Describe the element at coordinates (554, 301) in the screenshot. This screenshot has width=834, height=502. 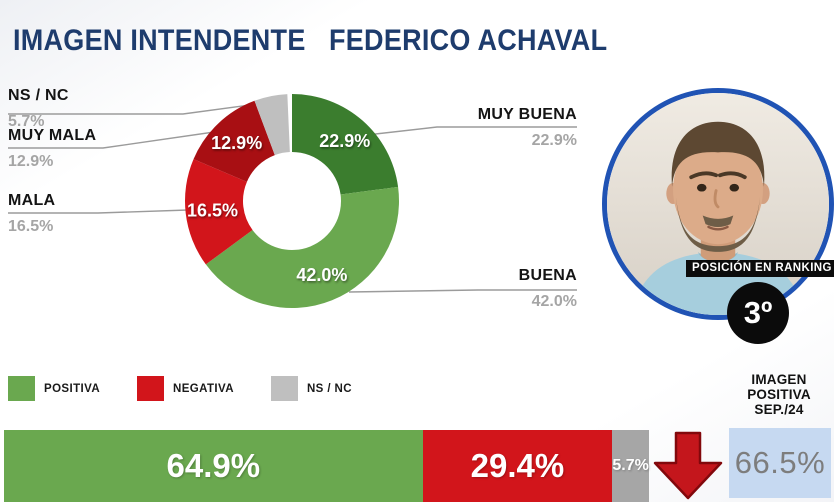
I see `callout-buena-pct: 42.0%` at that location.